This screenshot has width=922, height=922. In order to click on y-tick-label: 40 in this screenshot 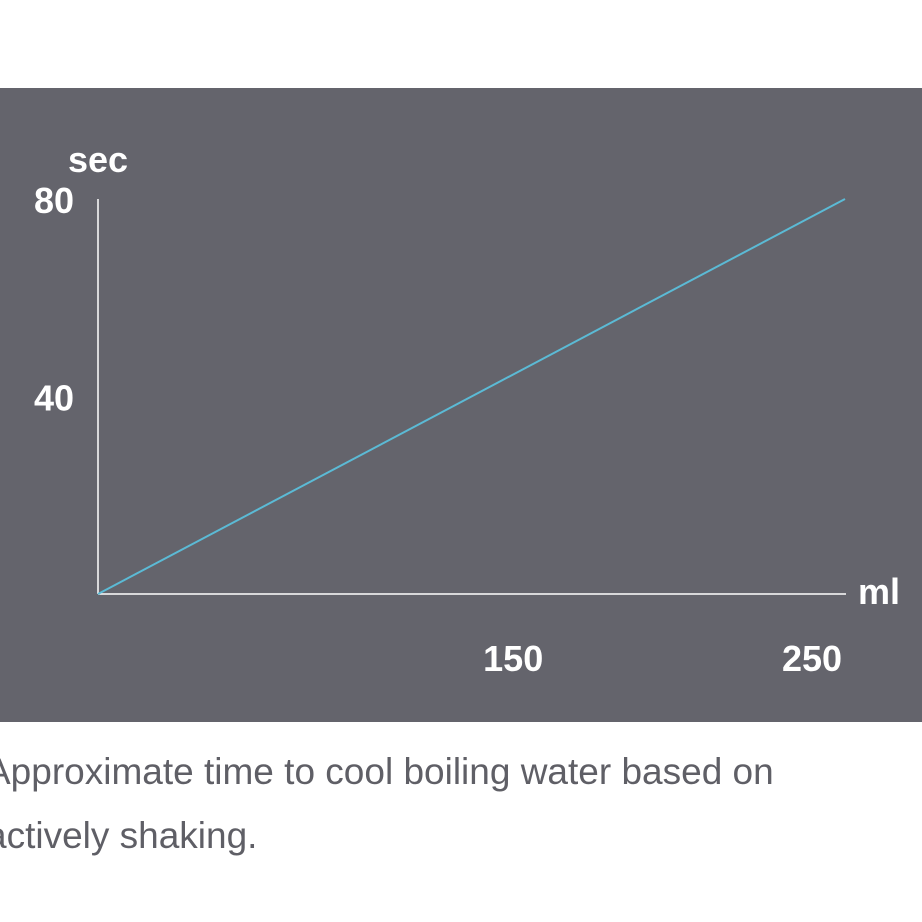, I will do `click(54, 398)`.